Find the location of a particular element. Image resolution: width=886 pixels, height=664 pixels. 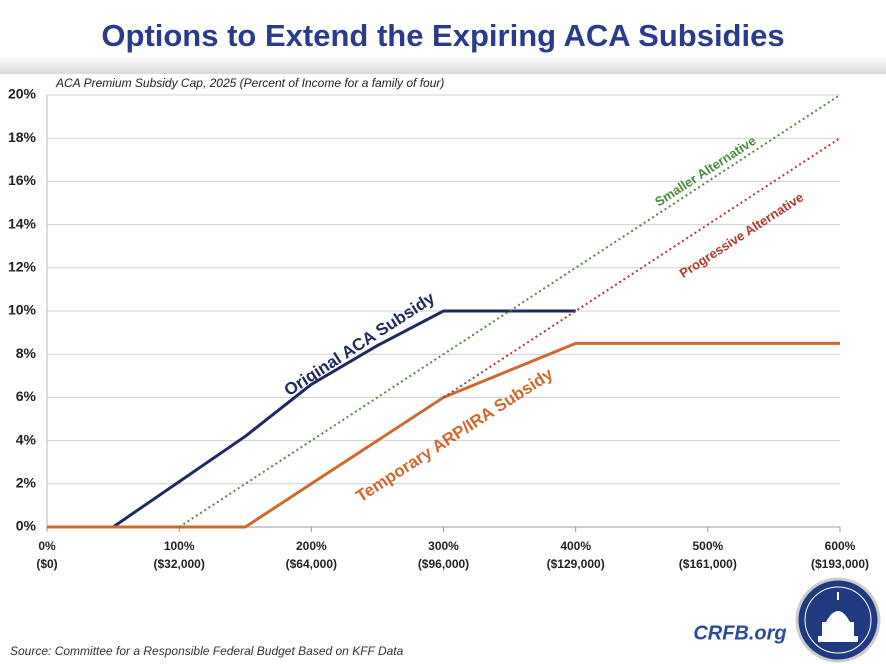

y-tick-label: 8% is located at coordinates (26, 353).